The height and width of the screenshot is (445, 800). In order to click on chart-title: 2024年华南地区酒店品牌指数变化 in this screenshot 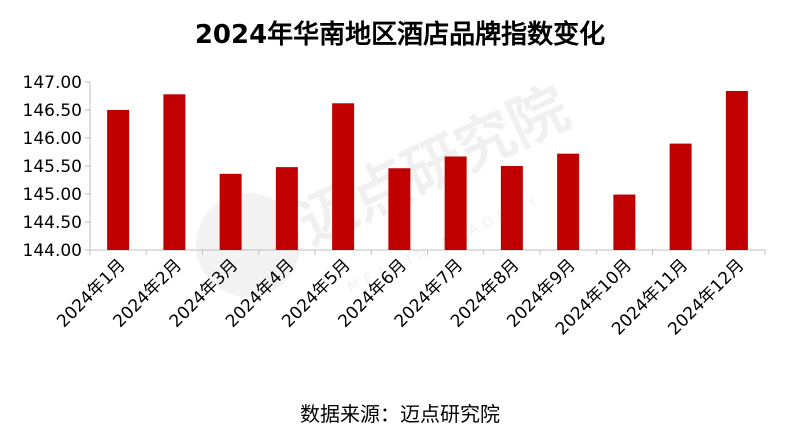, I will do `click(400, 35)`.